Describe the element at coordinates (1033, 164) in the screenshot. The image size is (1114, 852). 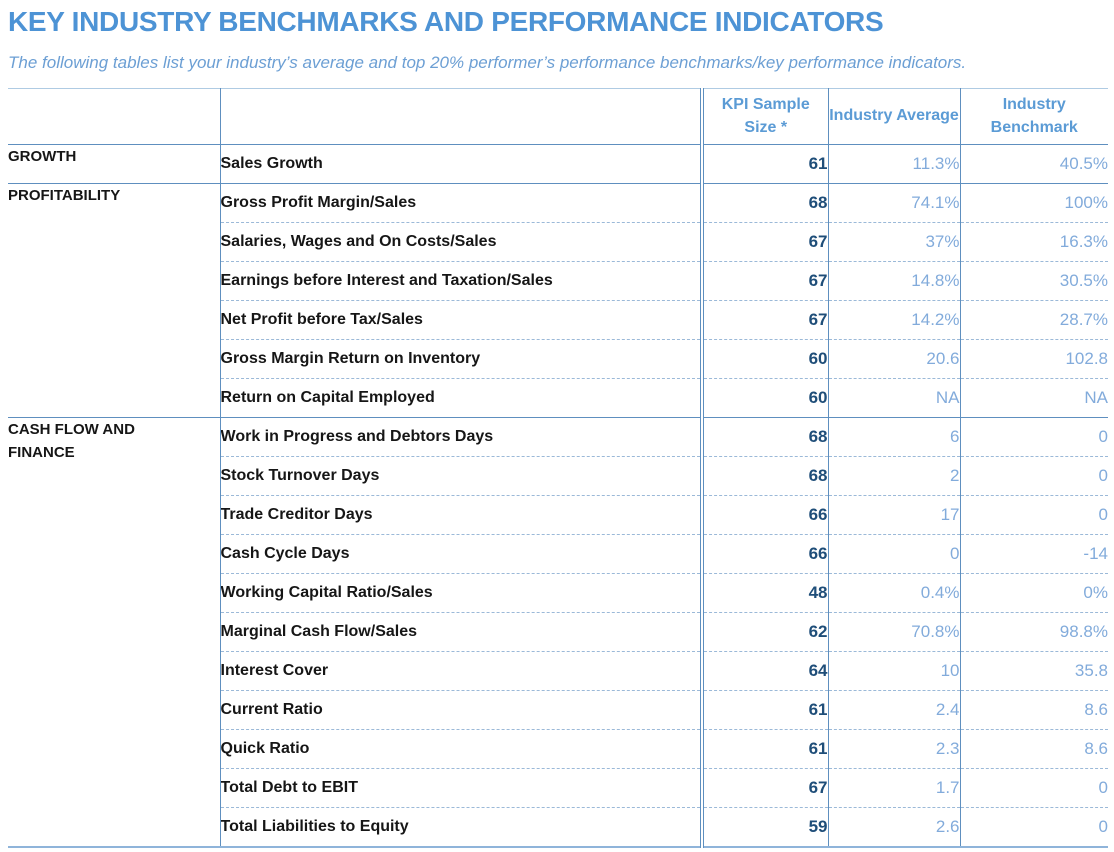
I see `industry-benchmark-value: 40.5%` at that location.